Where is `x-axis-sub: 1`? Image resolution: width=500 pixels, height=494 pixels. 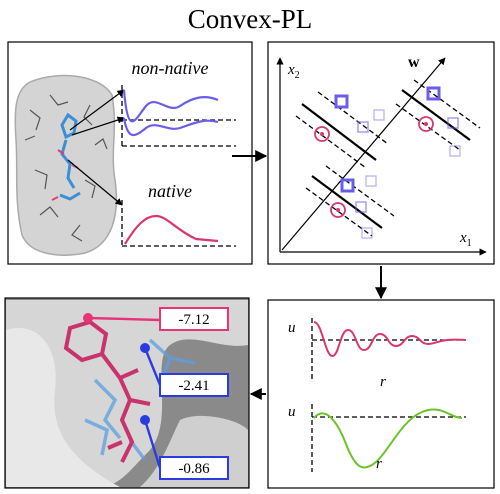 x-axis-sub: 1 is located at coordinates (469, 243).